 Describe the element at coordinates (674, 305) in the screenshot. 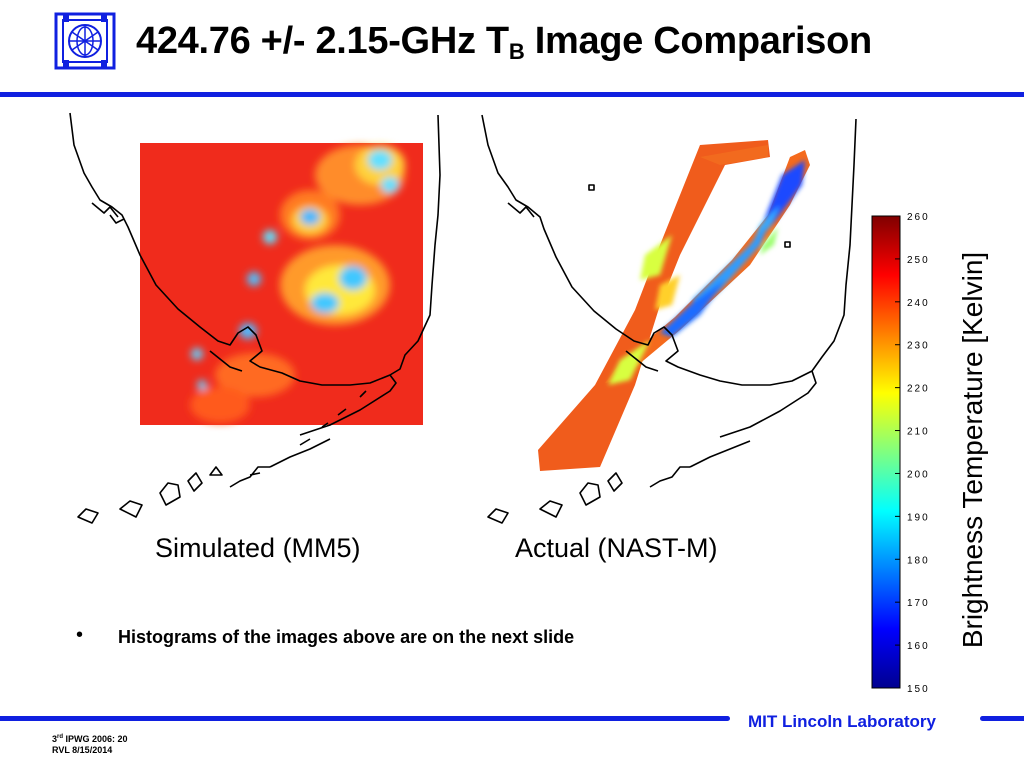

I see `actual-tb-swaths` at that location.